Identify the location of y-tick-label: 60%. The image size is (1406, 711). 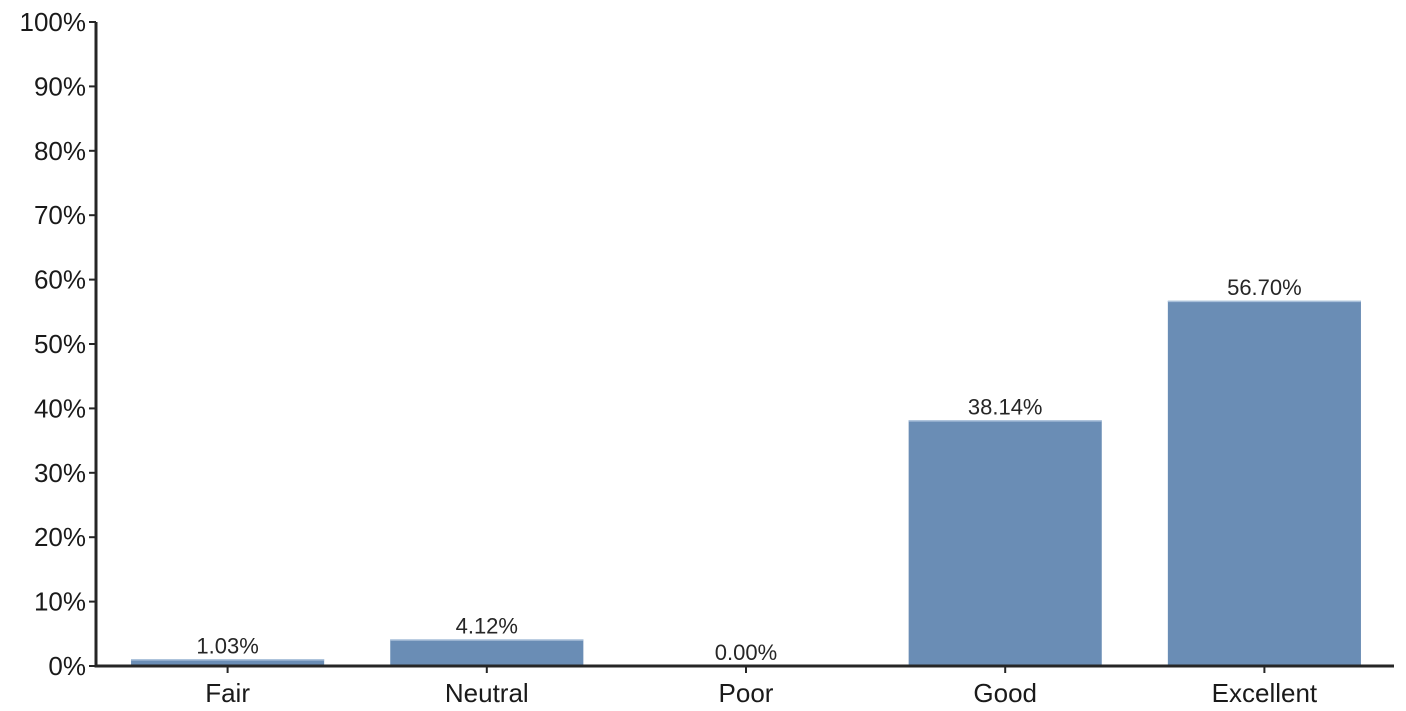
(60, 280).